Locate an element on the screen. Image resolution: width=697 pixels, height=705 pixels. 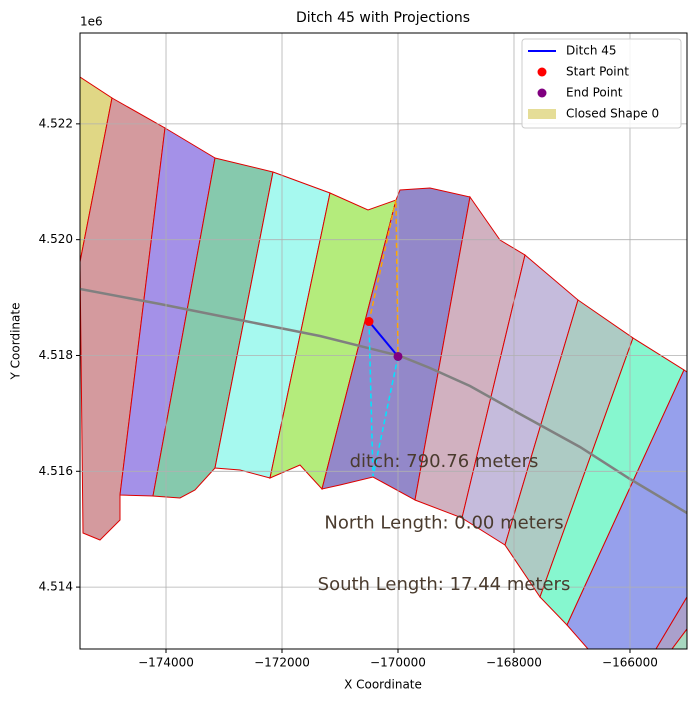
legend-label: Start Point is located at coordinates (597, 72).